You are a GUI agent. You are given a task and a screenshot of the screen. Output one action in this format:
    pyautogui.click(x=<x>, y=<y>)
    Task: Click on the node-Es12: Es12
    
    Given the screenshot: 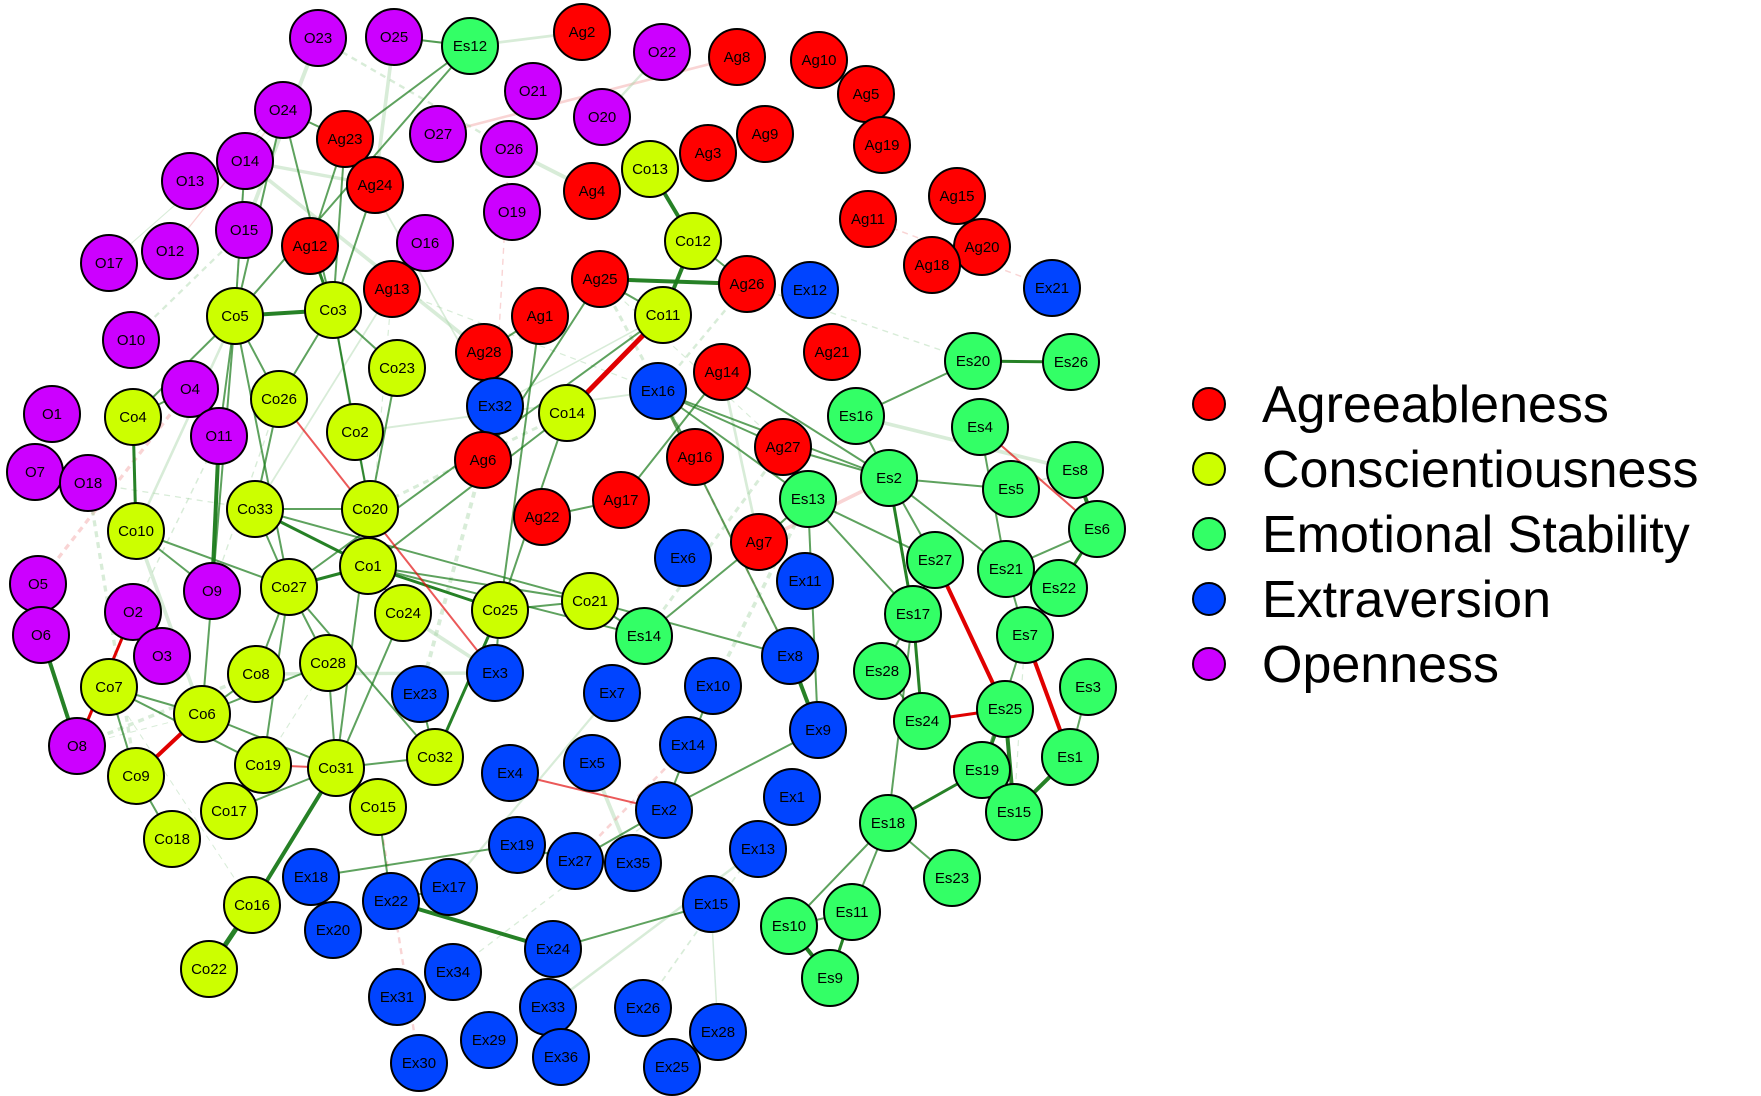 What is the action you would take?
    pyautogui.click(x=470, y=46)
    